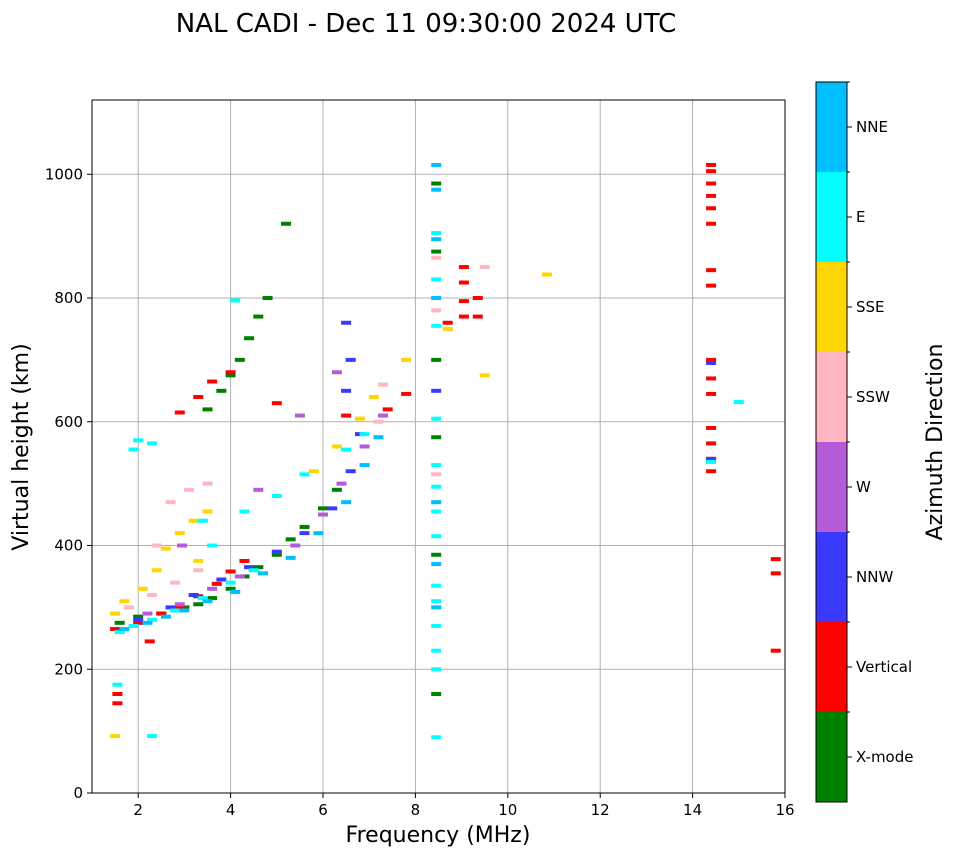 The width and height of the screenshot is (958, 857). I want to click on x-tick-label: 4, so click(231, 810).